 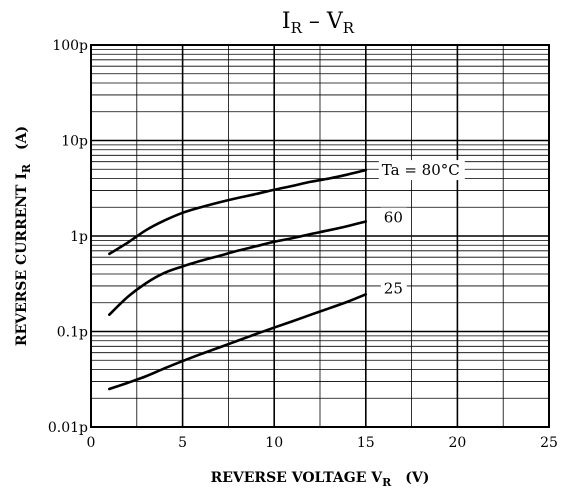 I want to click on x-tick-label: 20, so click(x=457, y=443).